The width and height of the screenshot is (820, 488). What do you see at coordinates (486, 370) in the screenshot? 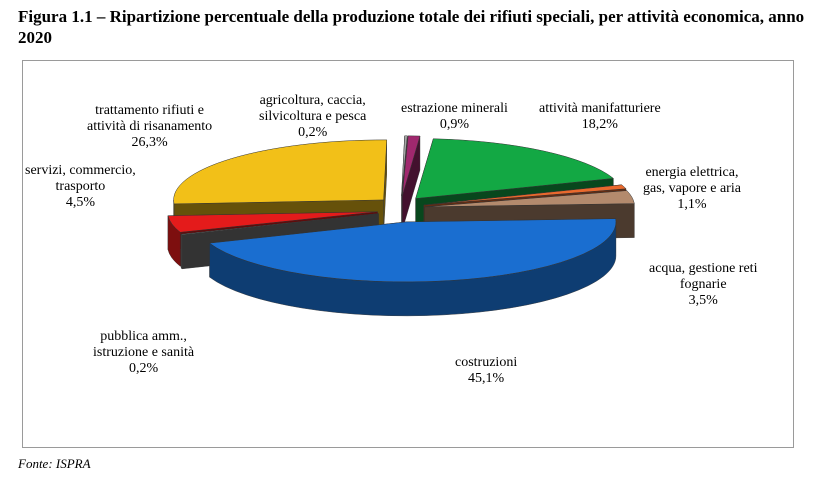
I see `slice-label-costruzioni: costruzioni 45,1%` at bounding box center [486, 370].